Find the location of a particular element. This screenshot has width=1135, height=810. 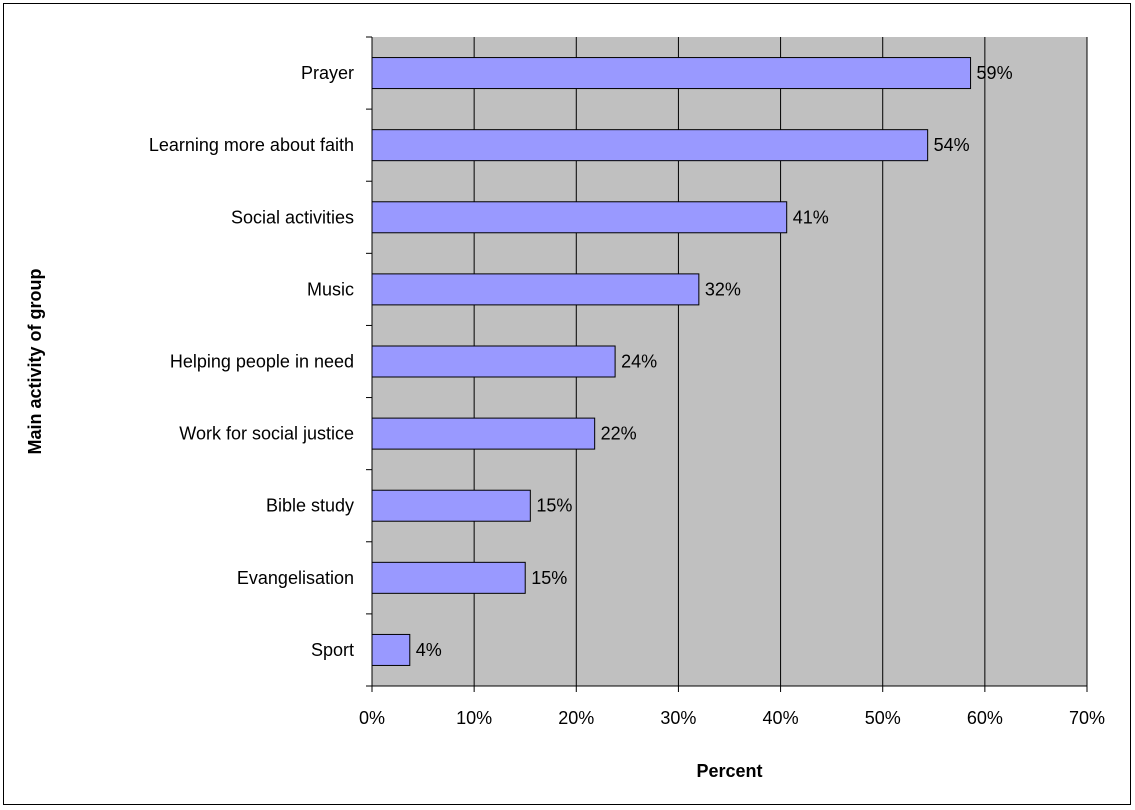

data-label: 4% is located at coordinates (429, 650).